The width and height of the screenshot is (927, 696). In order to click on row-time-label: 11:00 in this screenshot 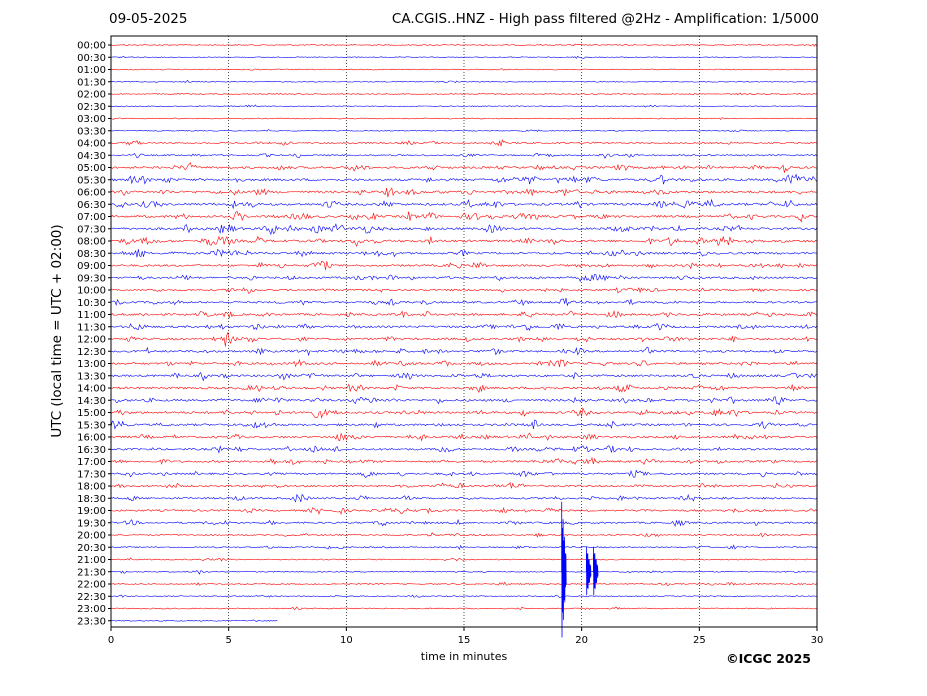, I will do `click(91, 315)`.